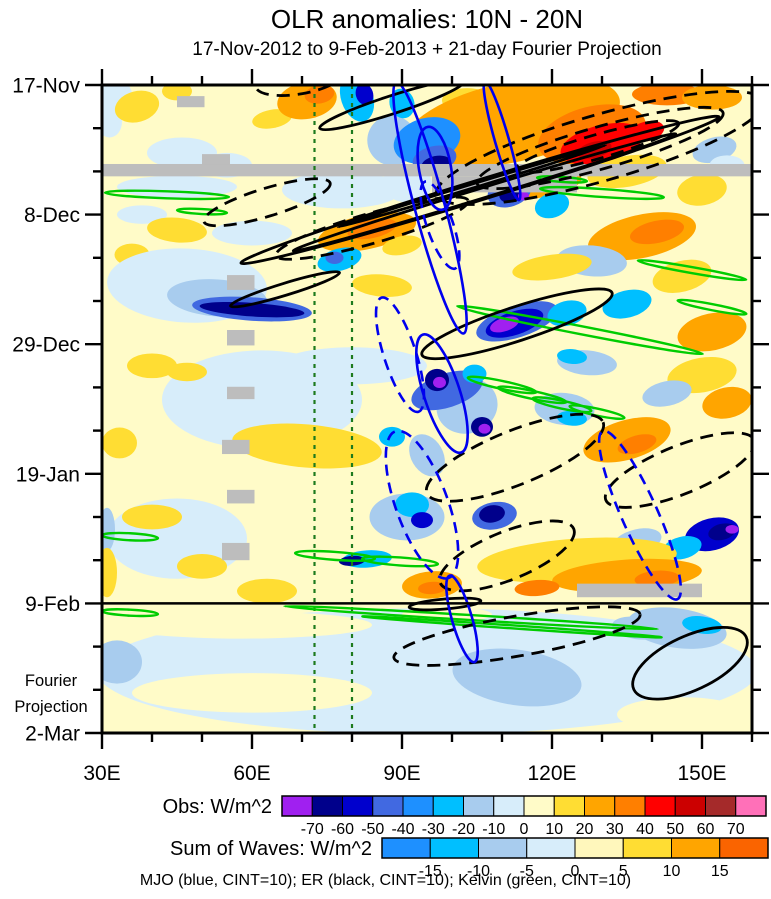  What do you see at coordinates (342, 829) in the screenshot?
I see `obs-colorbar-tick-label: -60` at bounding box center [342, 829].